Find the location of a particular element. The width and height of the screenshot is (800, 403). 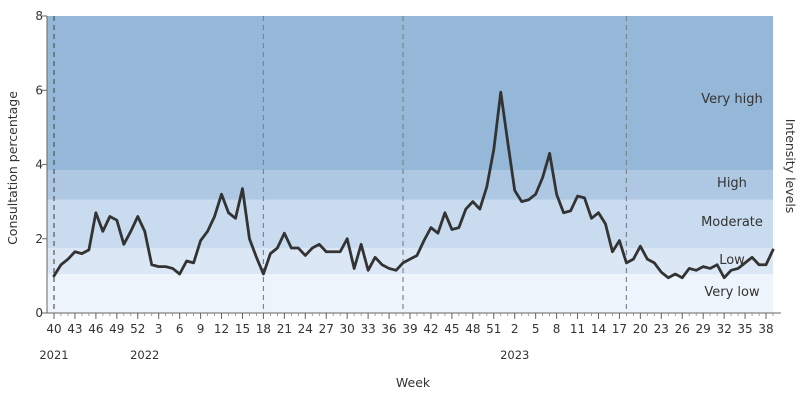

x-tick-label-10: 18 is located at coordinates (263, 329).